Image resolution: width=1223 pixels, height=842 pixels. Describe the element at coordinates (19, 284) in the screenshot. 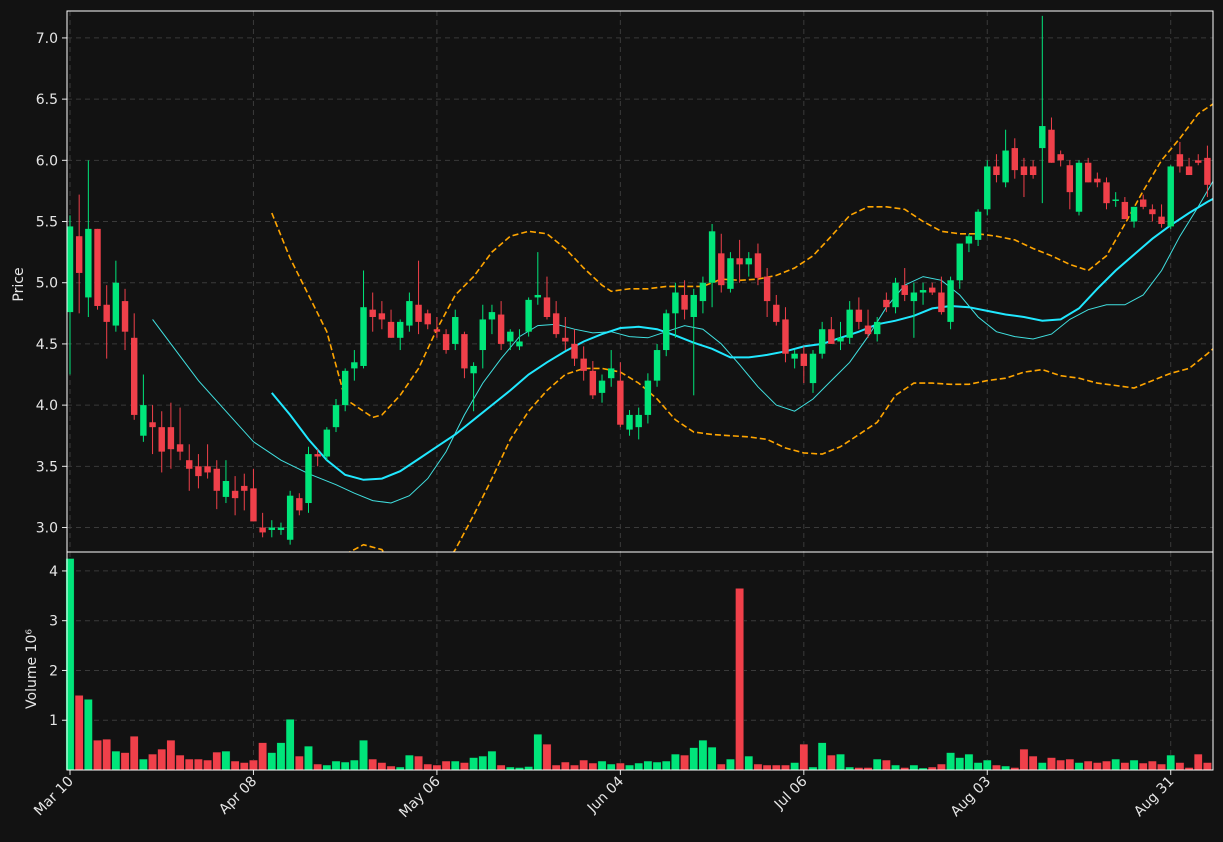

I see `price-axis-label: Price` at that location.